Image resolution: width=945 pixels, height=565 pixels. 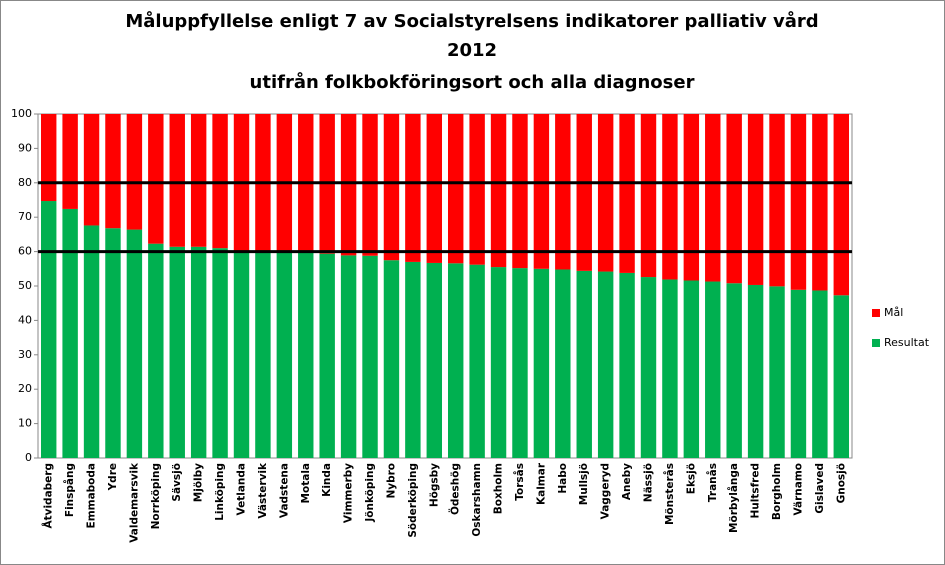 I want to click on x-tick-label: Sävsjö, so click(x=177, y=482).